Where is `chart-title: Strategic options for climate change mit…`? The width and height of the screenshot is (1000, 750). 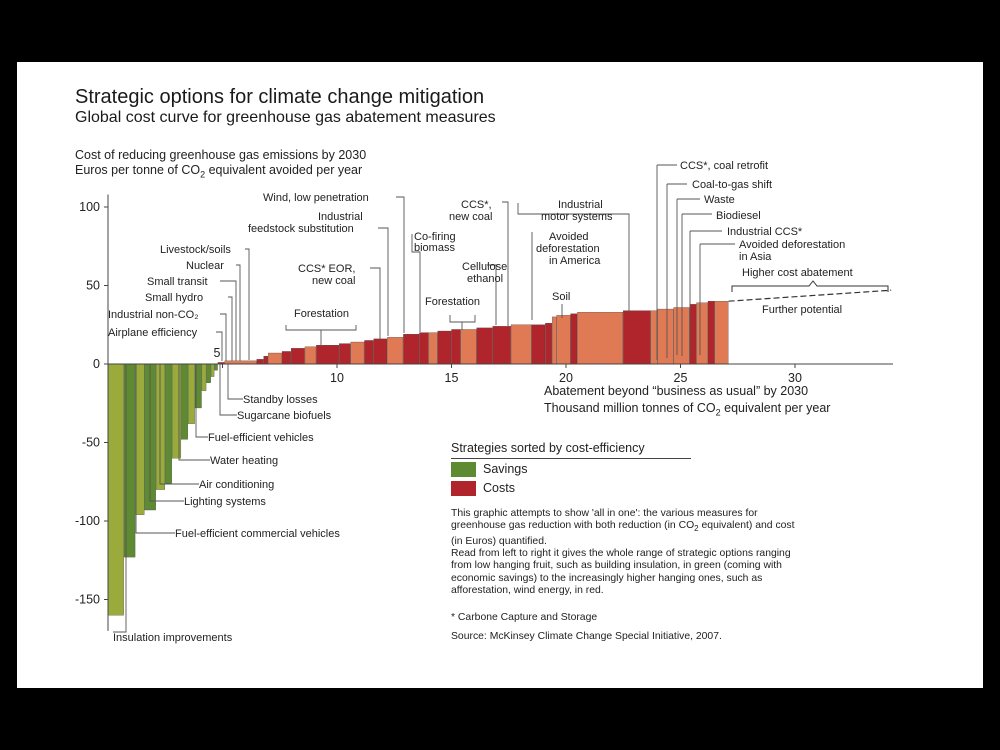
chart-title: Strategic options for climate change mit… is located at coordinates (280, 97).